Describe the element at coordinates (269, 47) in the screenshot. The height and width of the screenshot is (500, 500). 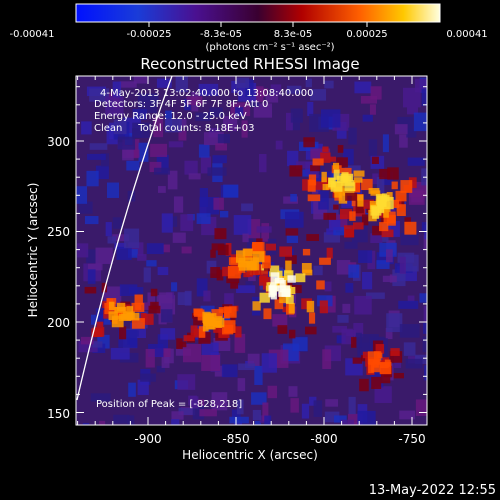
I see `colorbar-units: (photons cm⁻² s⁻¹ asec⁻²)` at that location.